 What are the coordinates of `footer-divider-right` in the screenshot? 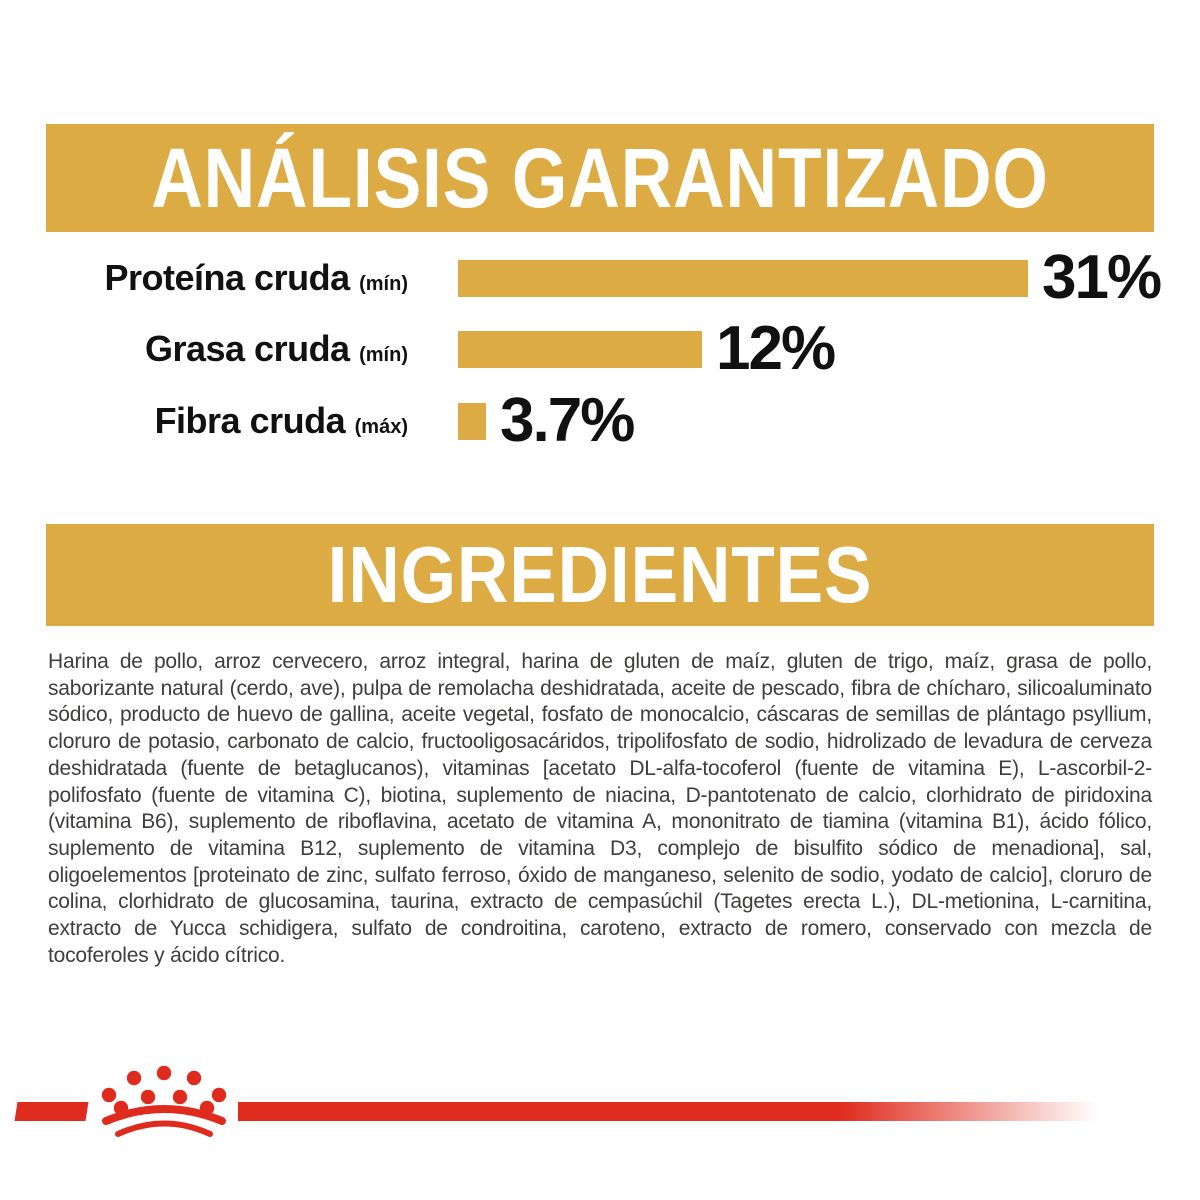 It's located at (668, 1111).